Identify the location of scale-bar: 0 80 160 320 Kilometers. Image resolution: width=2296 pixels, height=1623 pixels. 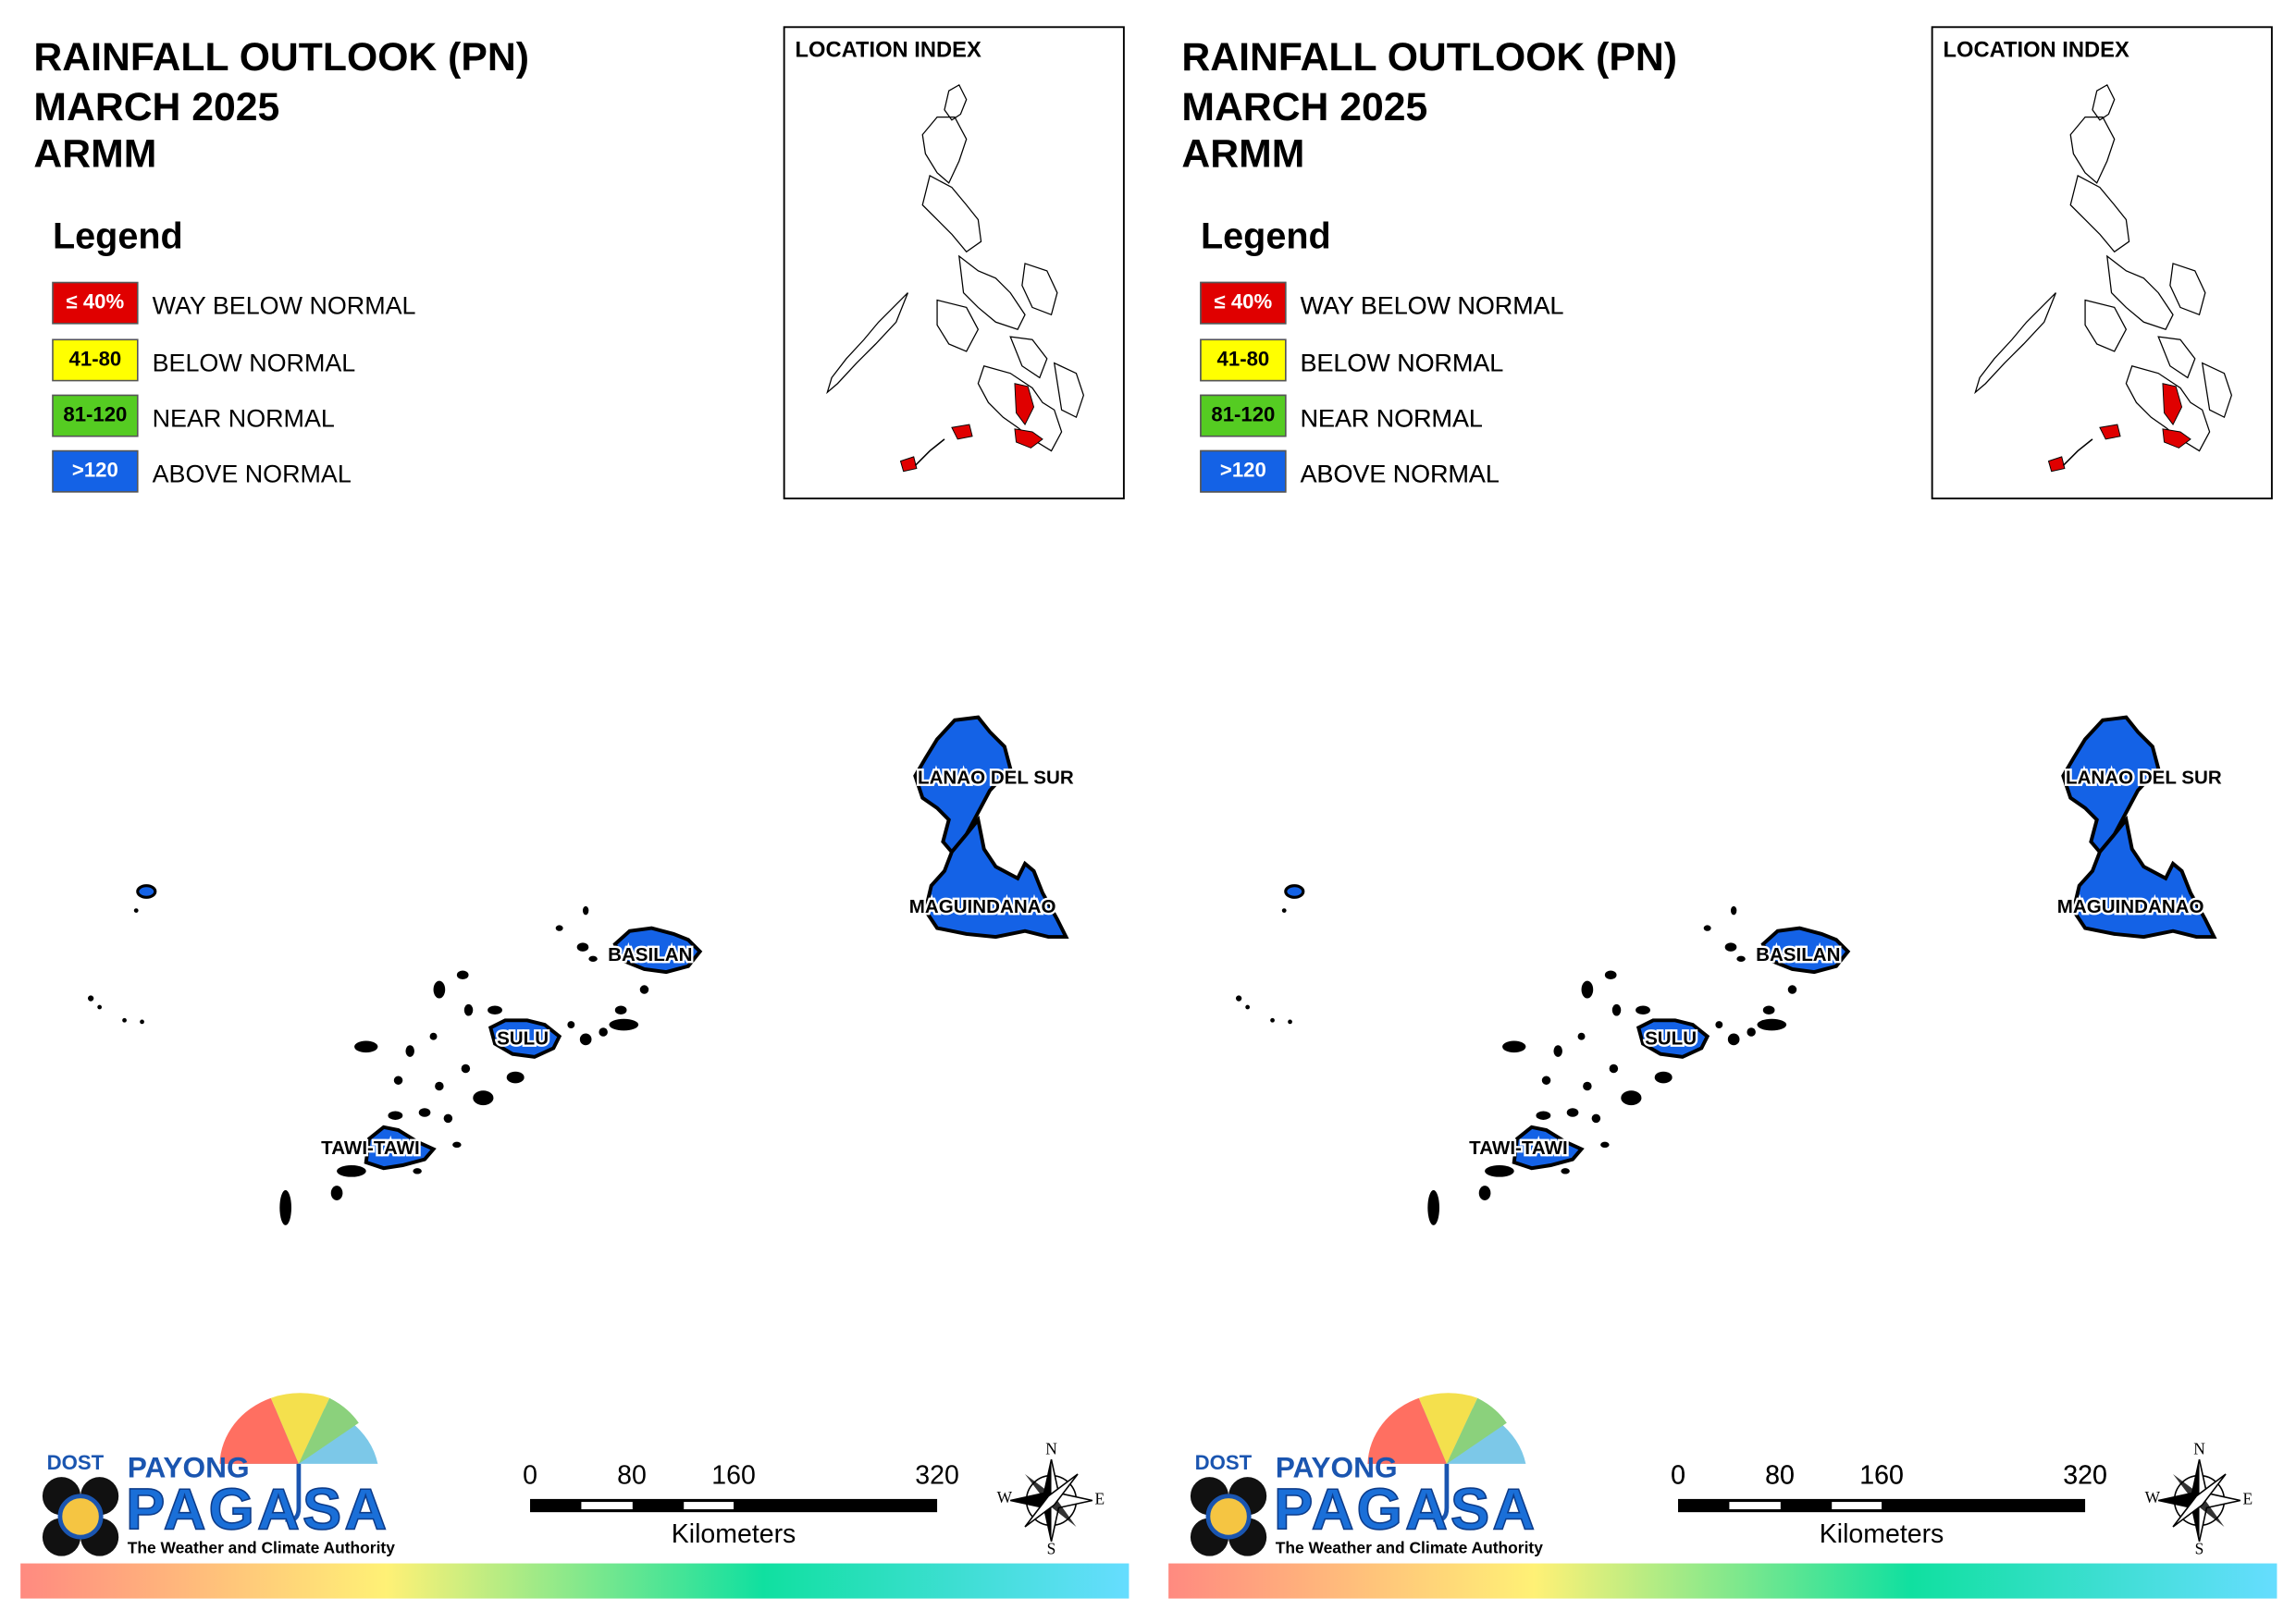
(741, 1505).